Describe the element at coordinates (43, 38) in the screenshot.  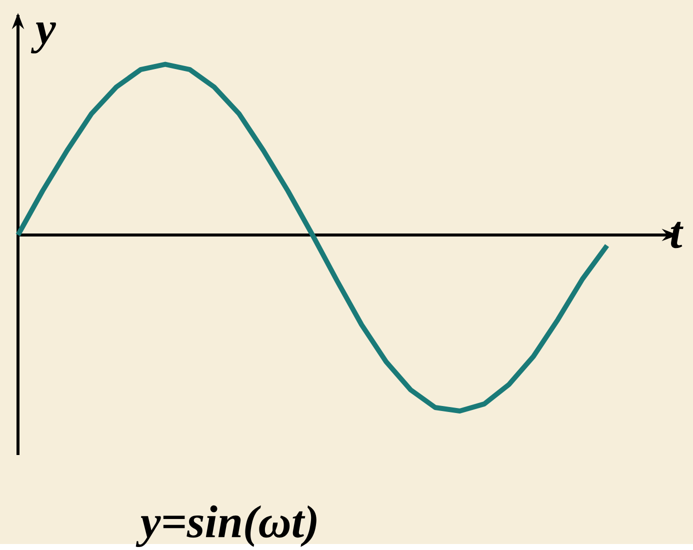
I see `y-axis-title: y` at that location.